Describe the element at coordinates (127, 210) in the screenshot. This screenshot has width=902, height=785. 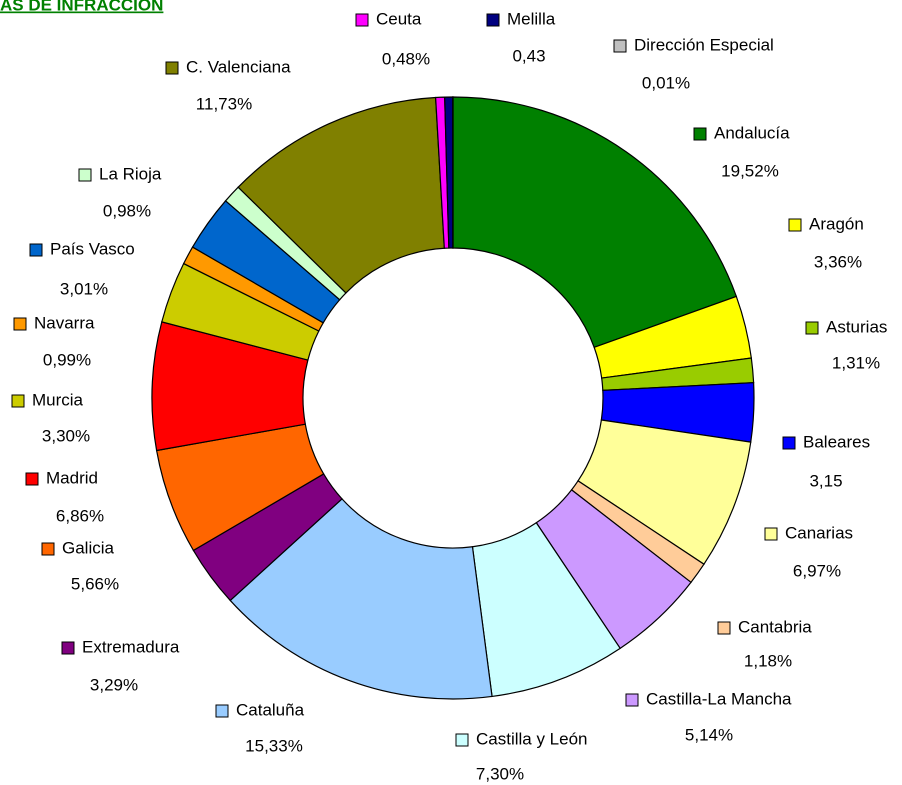
I see `value-label: 0,98%` at that location.